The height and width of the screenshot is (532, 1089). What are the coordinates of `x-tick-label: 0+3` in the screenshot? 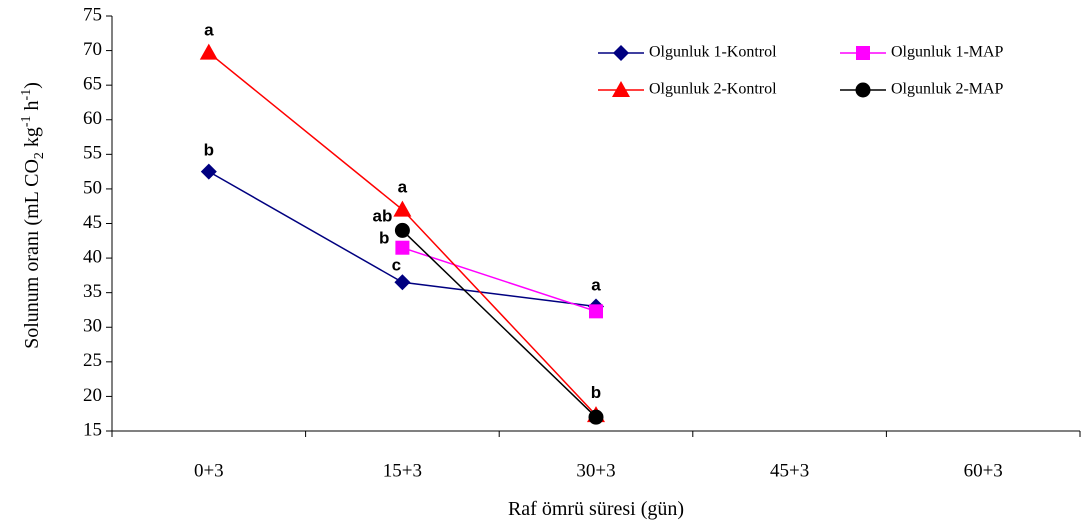 It's located at (209, 470).